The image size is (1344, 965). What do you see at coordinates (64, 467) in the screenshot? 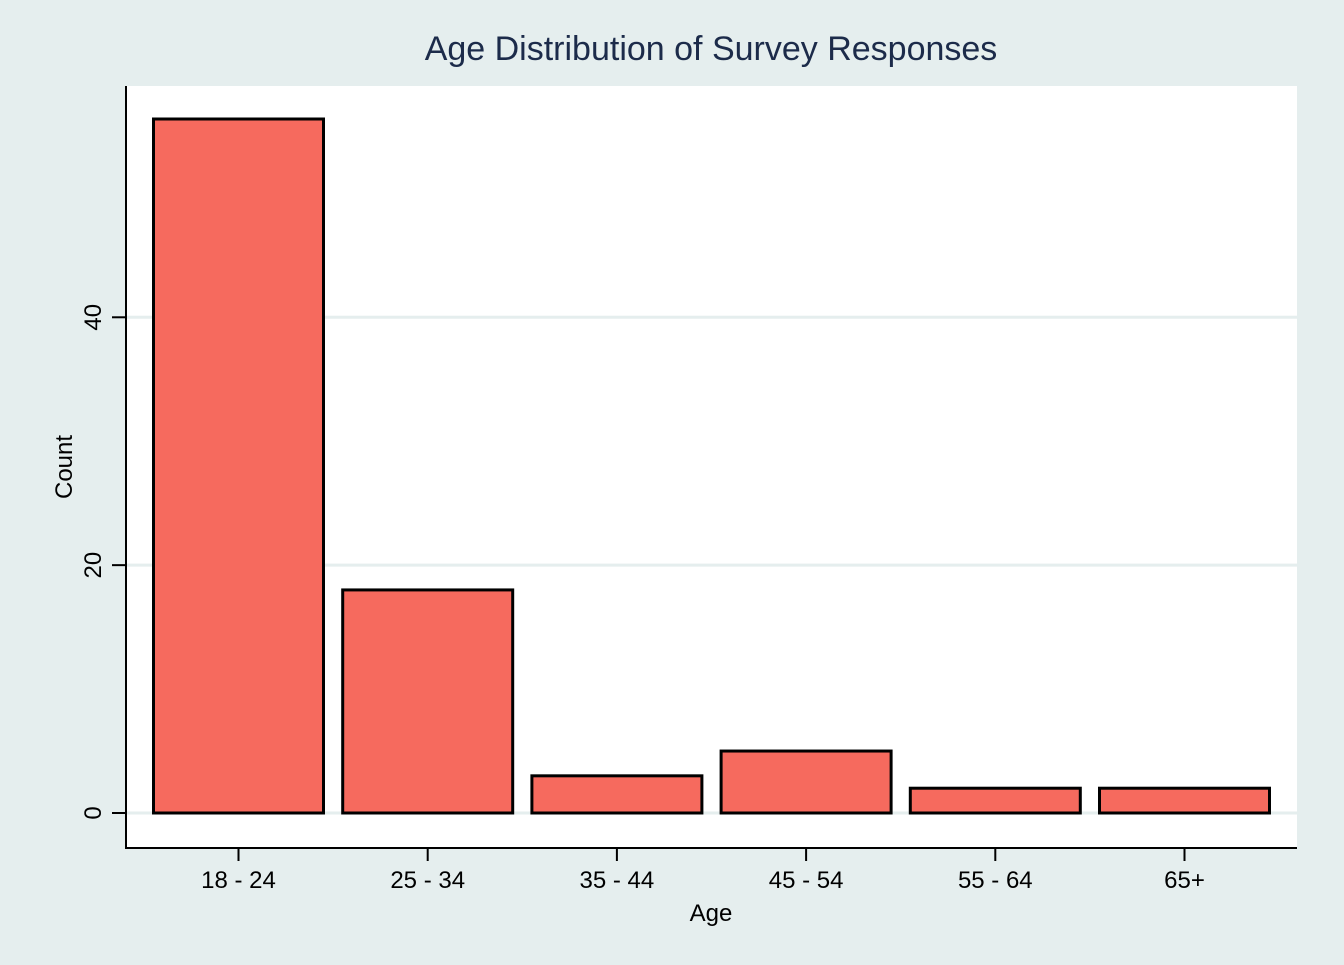
I see `y-axis-label: Count` at bounding box center [64, 467].